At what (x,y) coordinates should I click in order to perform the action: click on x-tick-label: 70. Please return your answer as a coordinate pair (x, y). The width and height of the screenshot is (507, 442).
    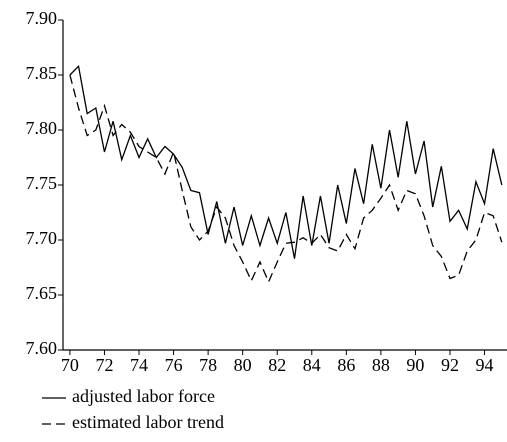
    Looking at the image, I should click on (70, 365).